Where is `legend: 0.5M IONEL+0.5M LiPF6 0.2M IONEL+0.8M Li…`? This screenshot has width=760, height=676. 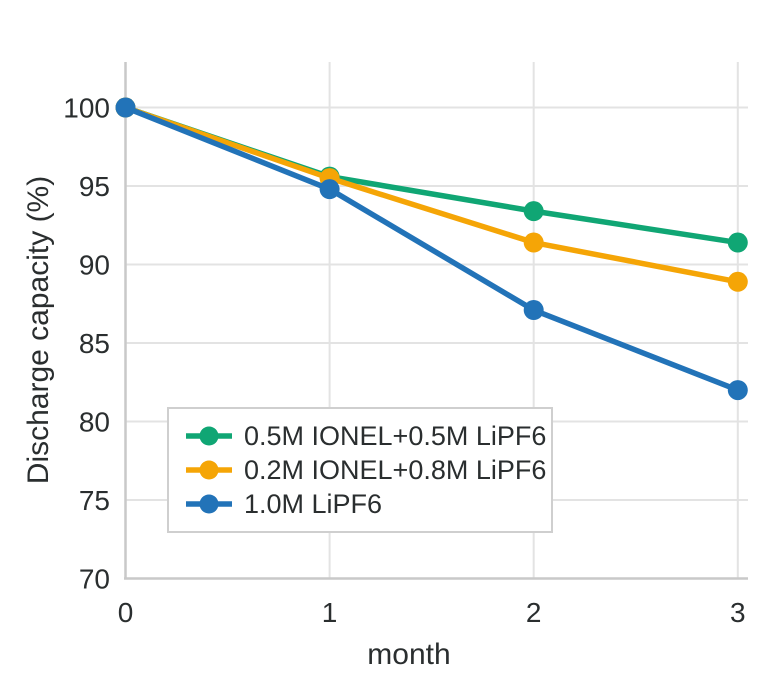
legend: 0.5M IONEL+0.5M LiPF6 0.2M IONEL+0.8M Li… is located at coordinates (360, 470).